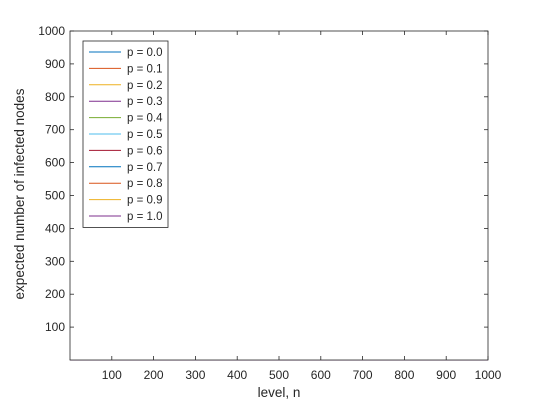 The height and width of the screenshot is (410, 540). Describe the element at coordinates (145, 69) in the screenshot. I see `legend-label-1: p = 0.1` at that location.